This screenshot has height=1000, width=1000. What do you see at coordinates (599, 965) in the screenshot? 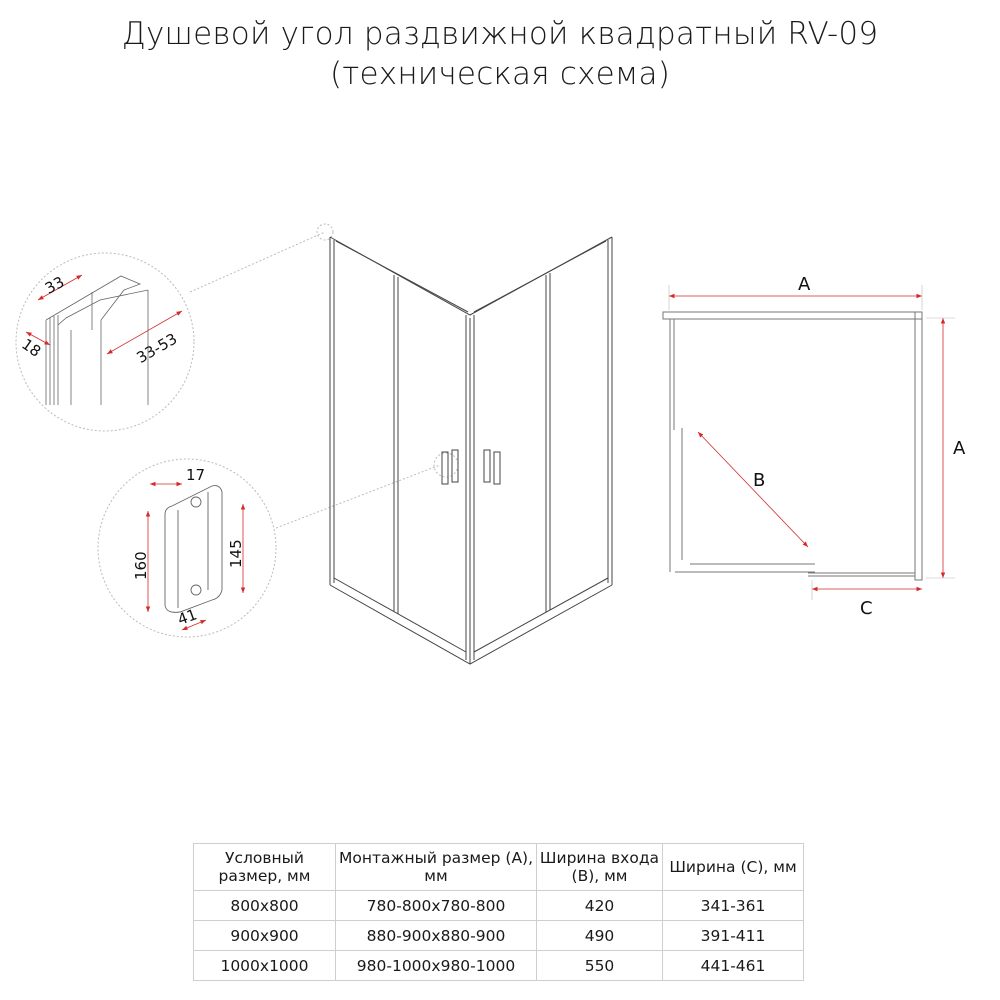
I see `table-cell: 550` at bounding box center [599, 965].